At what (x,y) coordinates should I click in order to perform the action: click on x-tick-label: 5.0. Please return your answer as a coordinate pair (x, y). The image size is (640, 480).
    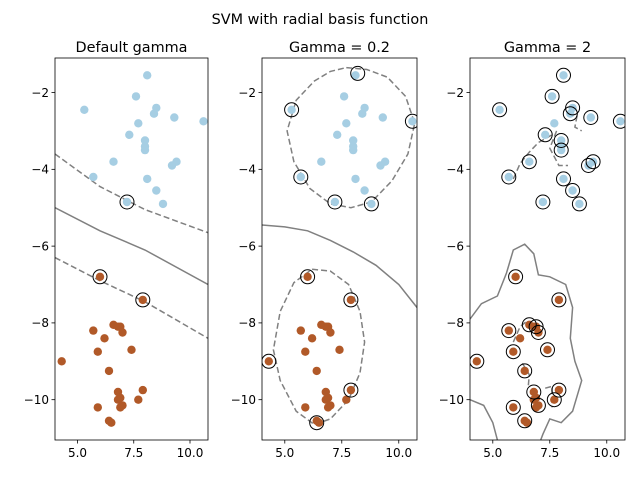
    Looking at the image, I should click on (284, 453).